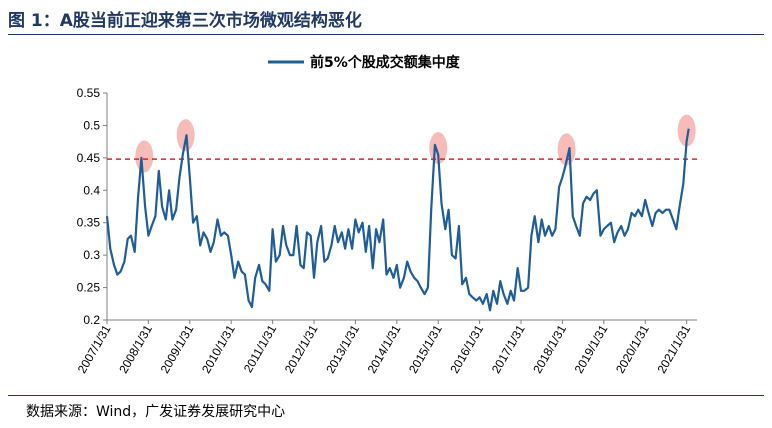  Describe the element at coordinates (135, 349) in the screenshot. I see `x-tick-label: 2008/1/31` at that location.